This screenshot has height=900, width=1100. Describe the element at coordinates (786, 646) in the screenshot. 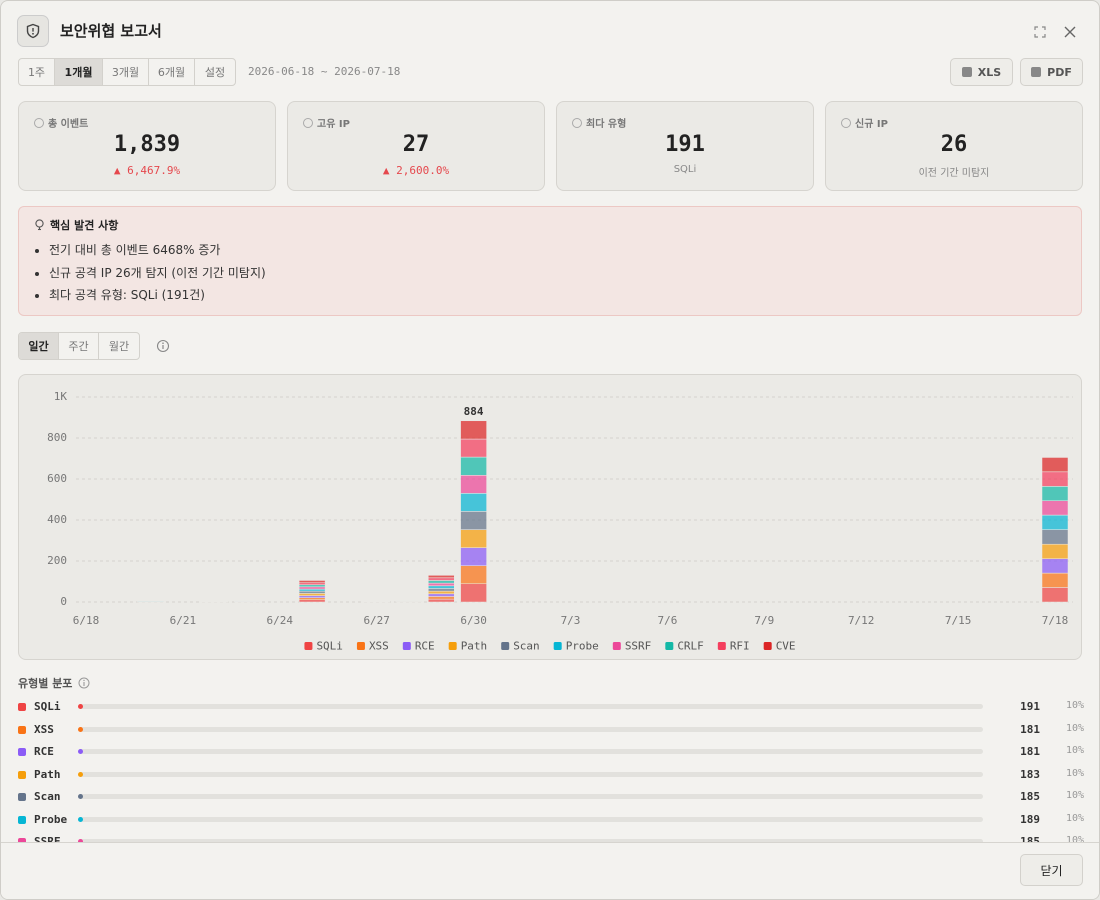

I see `legend-label: CVE` at that location.